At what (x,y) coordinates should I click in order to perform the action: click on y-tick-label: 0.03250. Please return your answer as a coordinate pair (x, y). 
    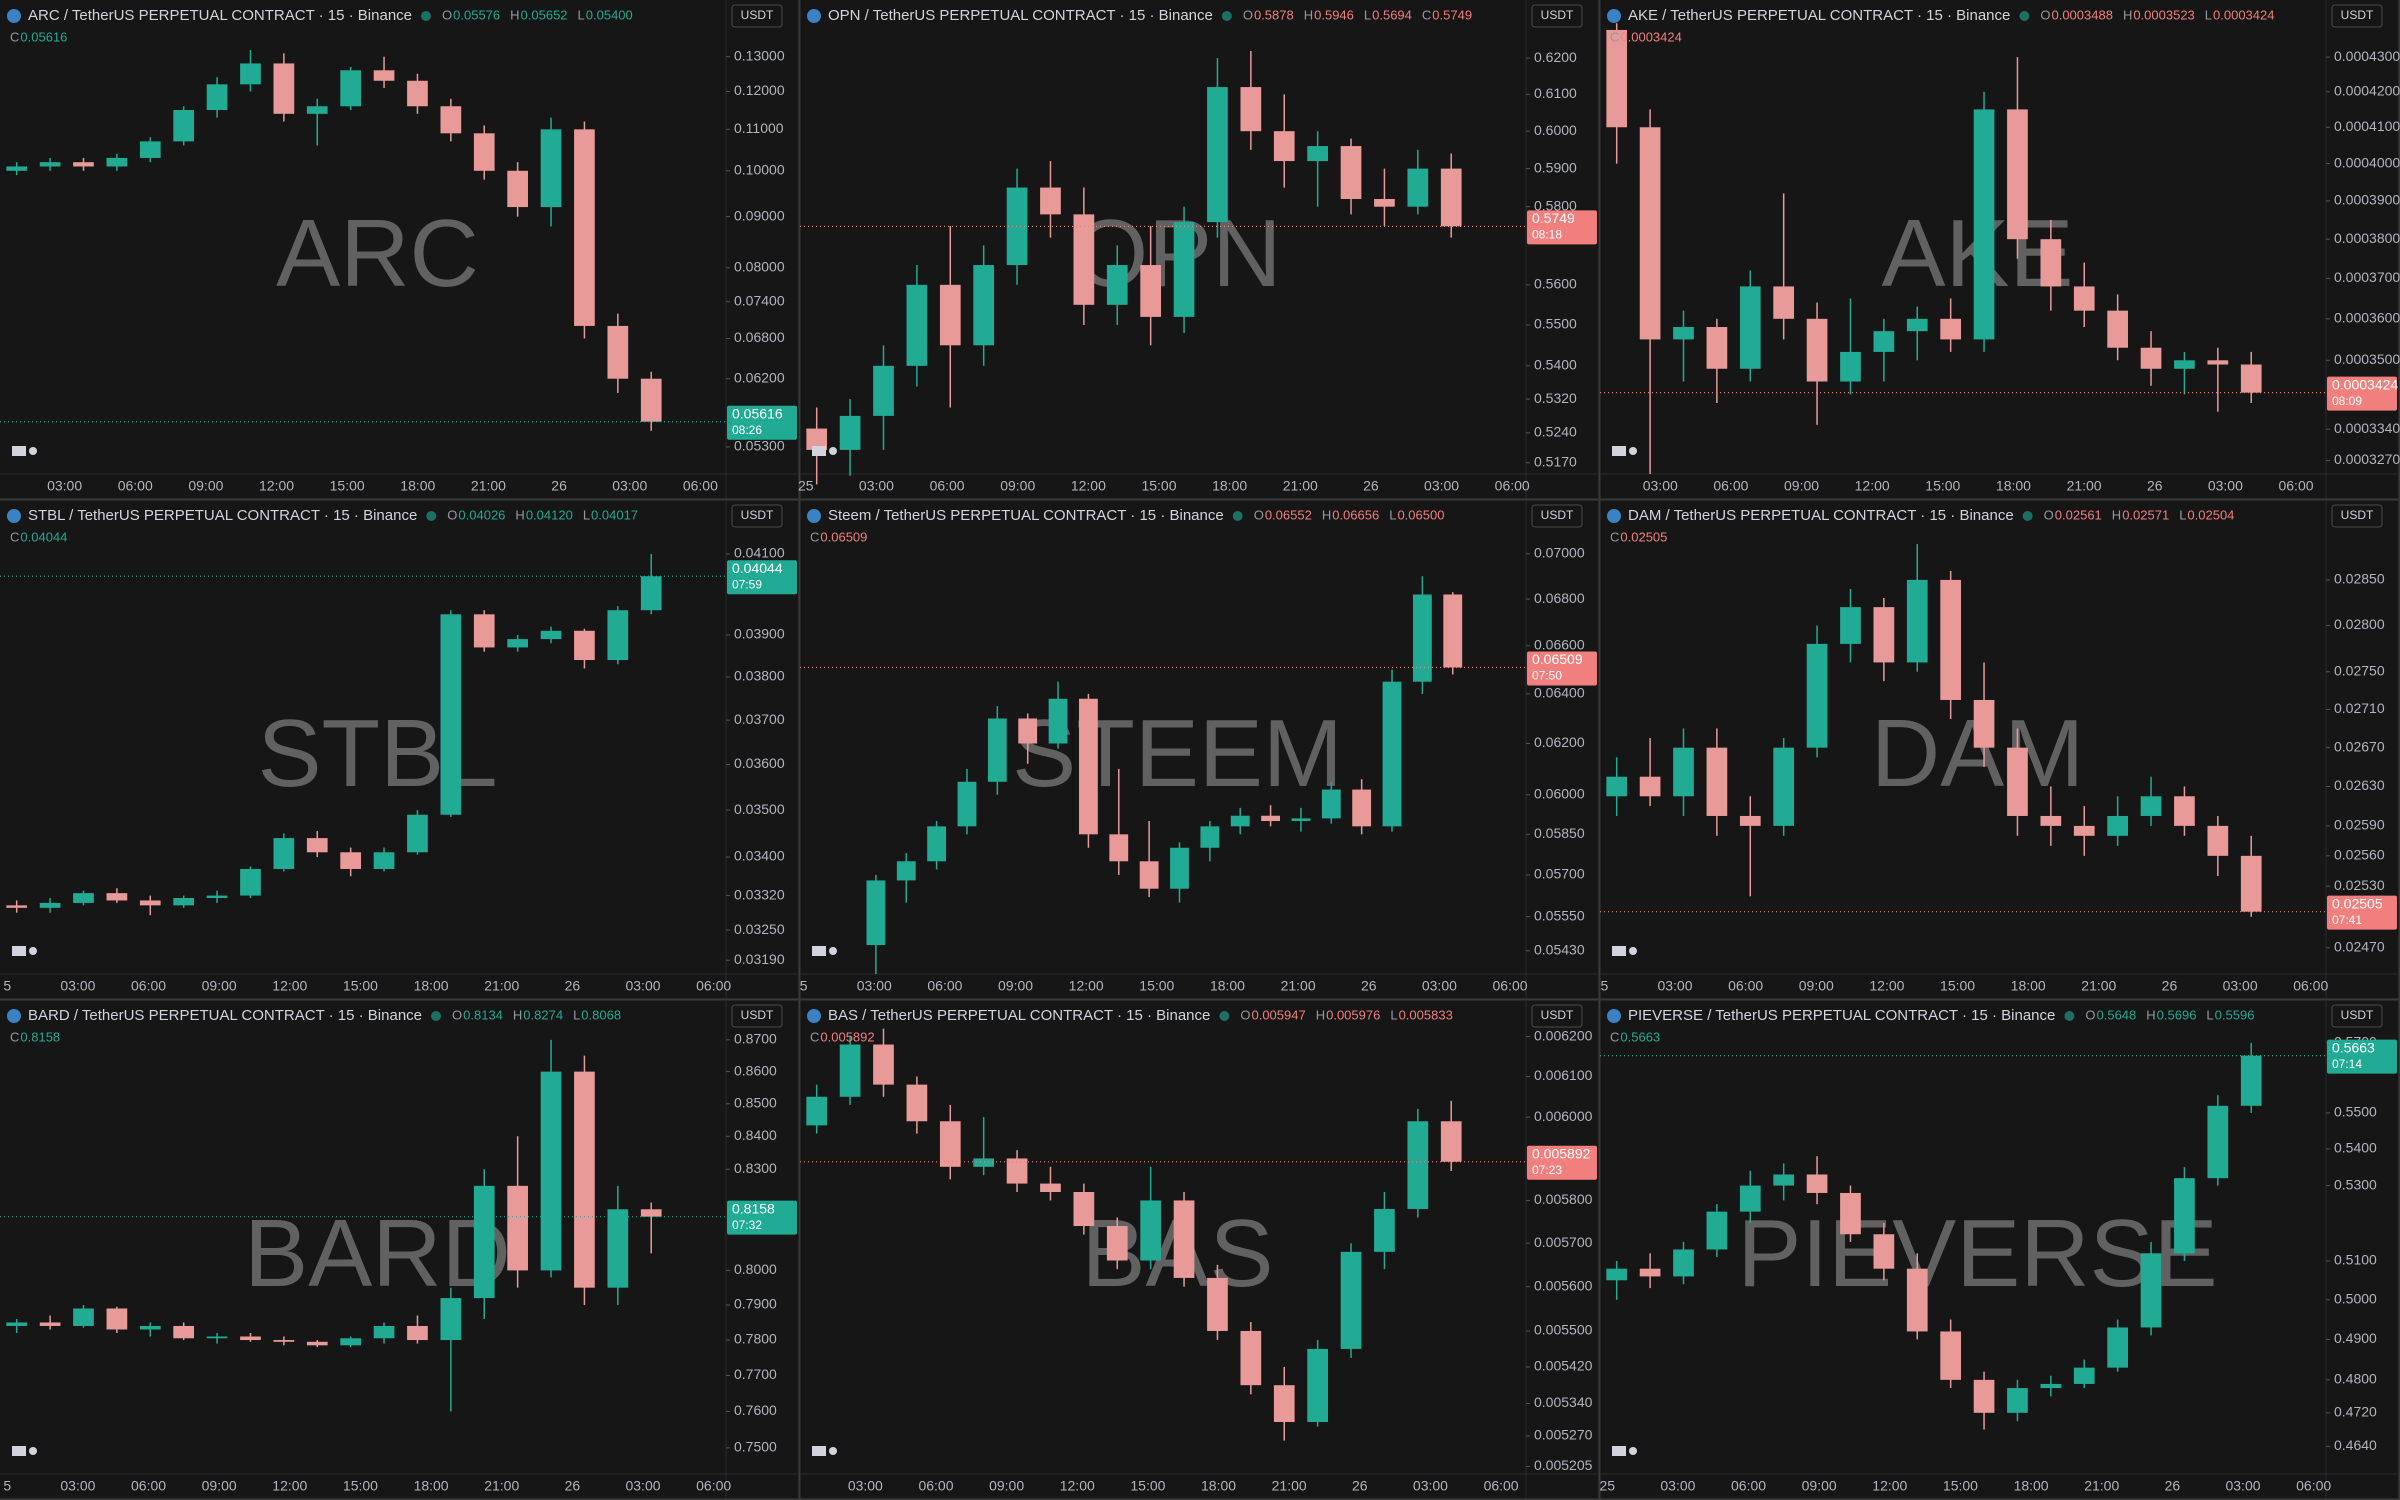
    Looking at the image, I should click on (759, 929).